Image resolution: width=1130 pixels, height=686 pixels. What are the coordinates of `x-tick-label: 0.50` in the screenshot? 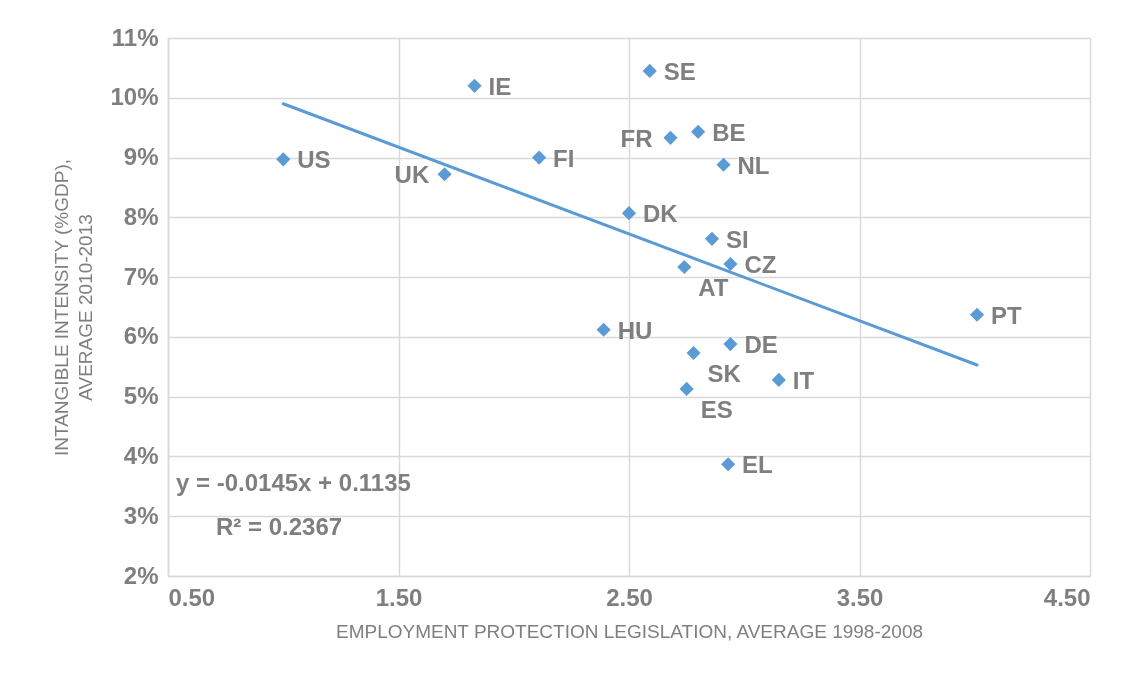 It's located at (192, 597).